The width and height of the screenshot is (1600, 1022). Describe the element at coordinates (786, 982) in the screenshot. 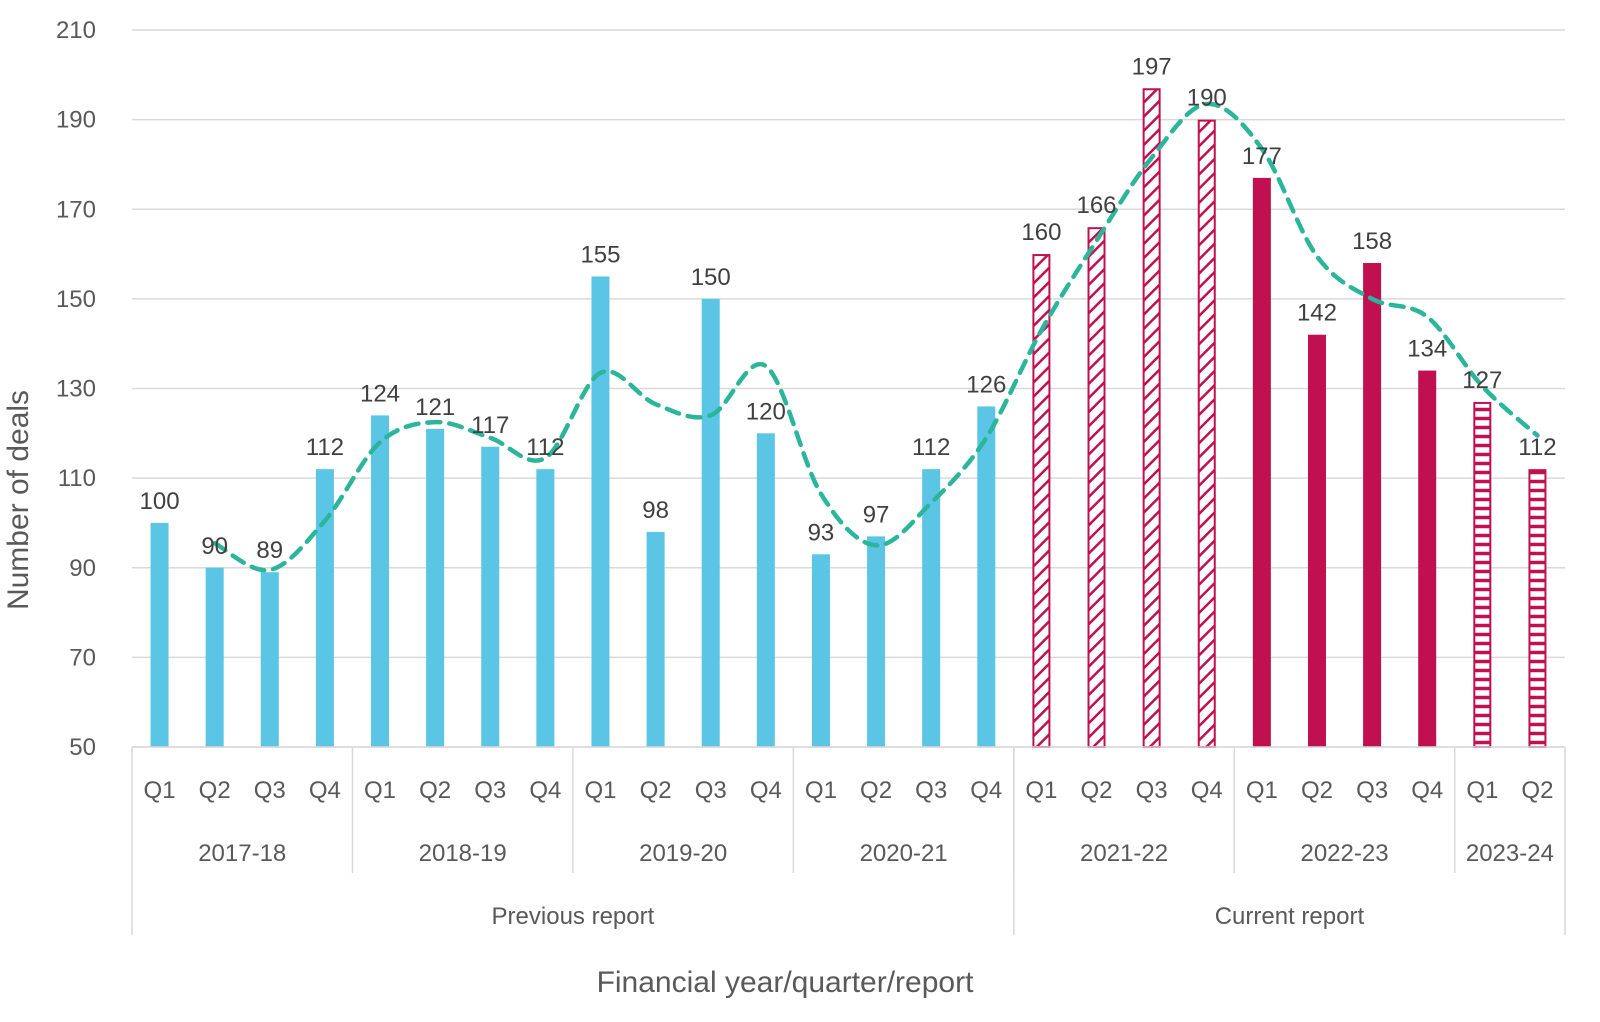

I see `x-axis-title: Financial year/quarter/report` at that location.